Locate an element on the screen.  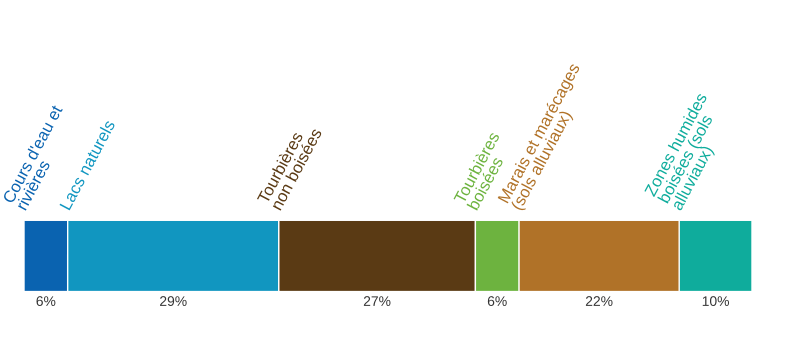
data-label: 29% is located at coordinates (173, 301).